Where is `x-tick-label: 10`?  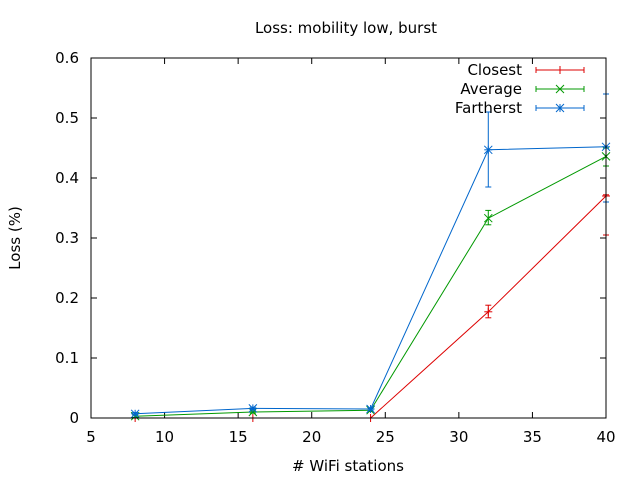 x-tick-label: 10 is located at coordinates (164, 437).